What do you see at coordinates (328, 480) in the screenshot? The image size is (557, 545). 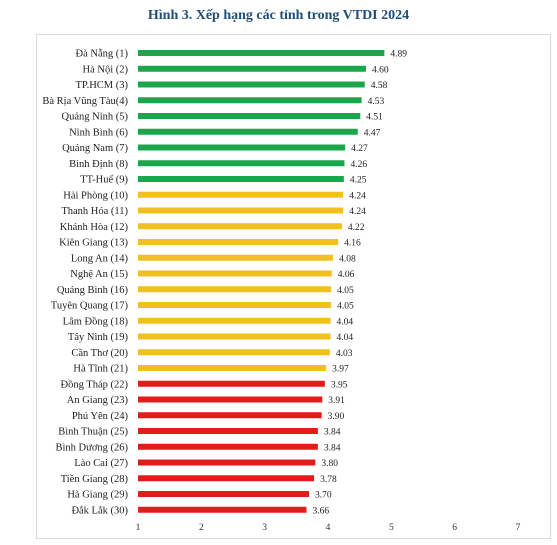 I see `value-label: 3.78` at bounding box center [328, 480].